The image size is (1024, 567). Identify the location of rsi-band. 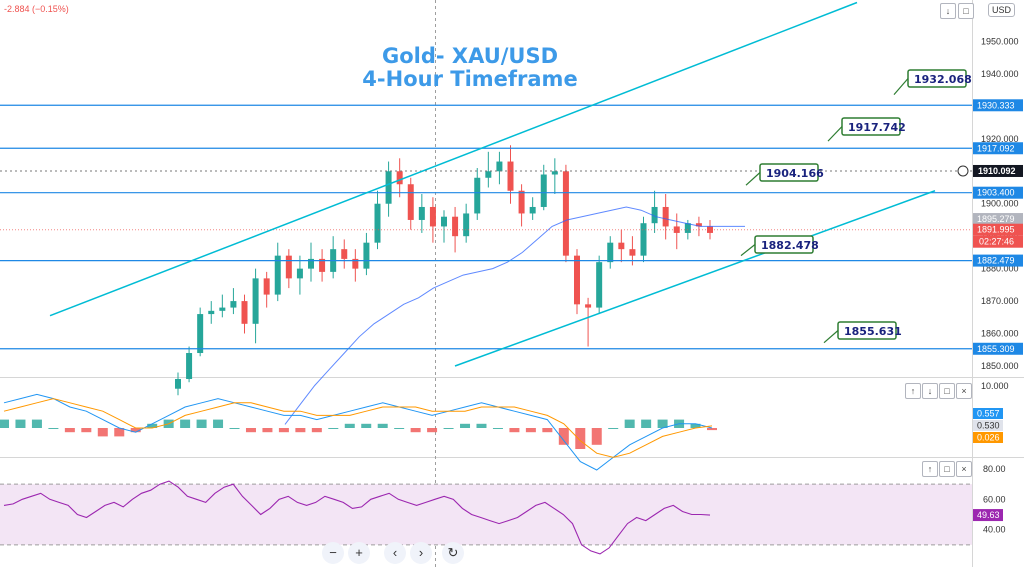
(486, 514).